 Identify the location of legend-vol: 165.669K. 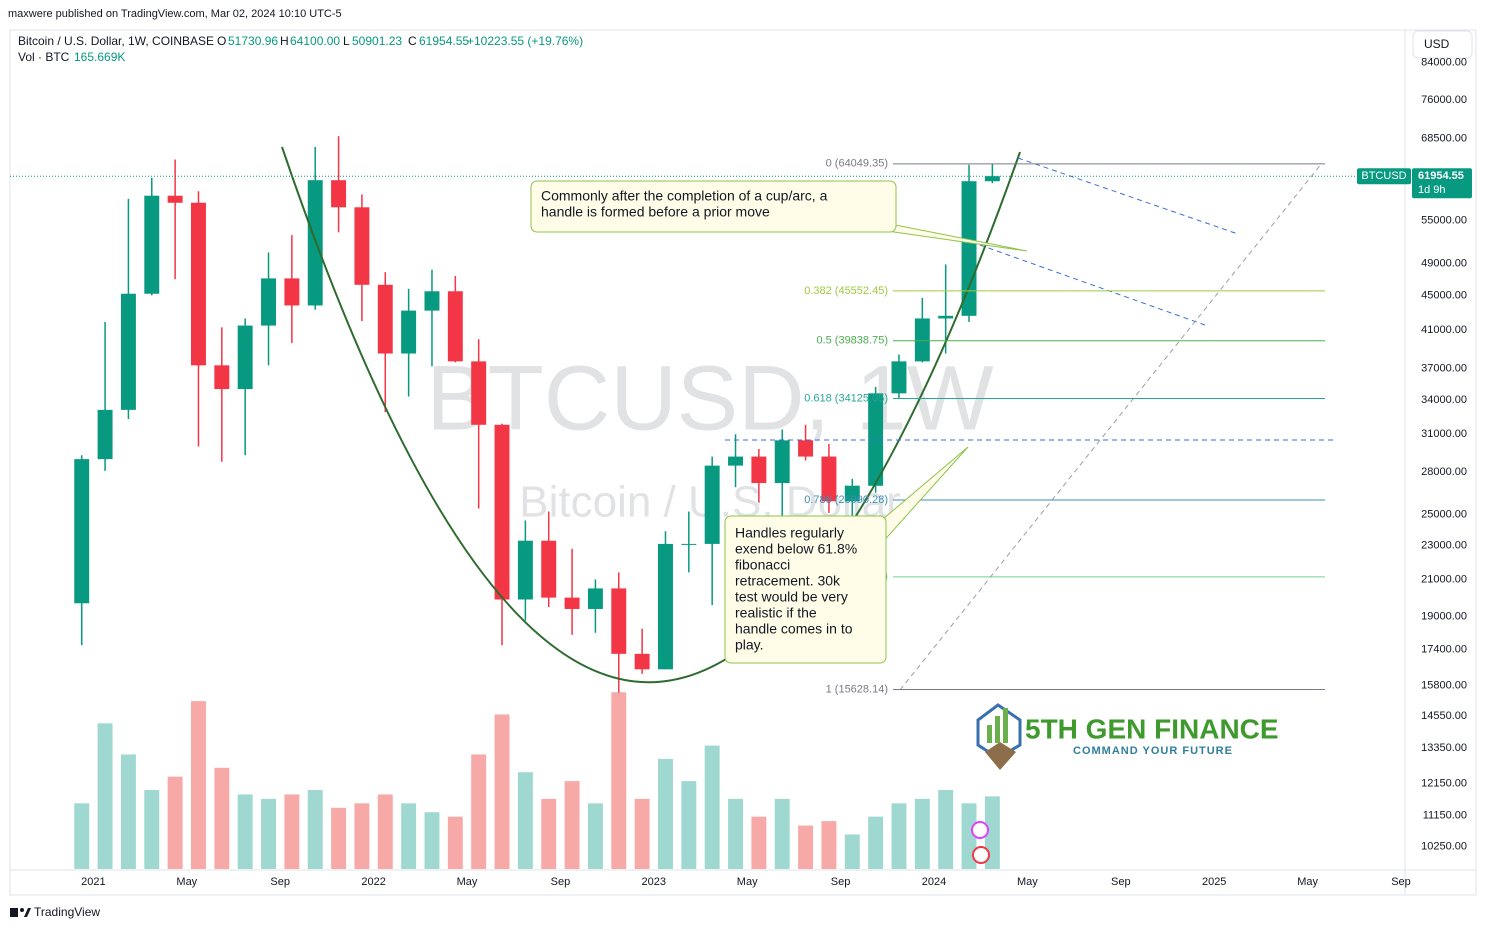
(99, 57).